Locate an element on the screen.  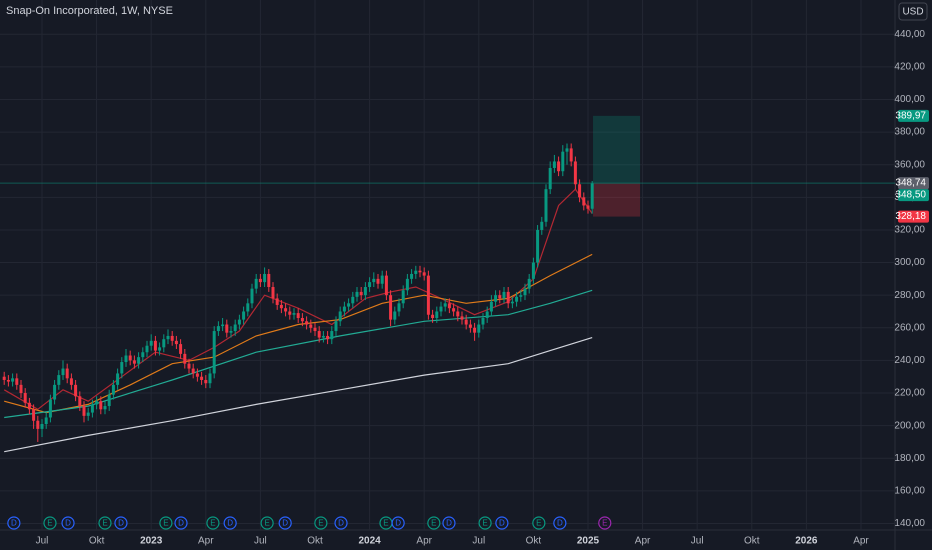
y-tick-label: 360,00 is located at coordinates (909, 164).